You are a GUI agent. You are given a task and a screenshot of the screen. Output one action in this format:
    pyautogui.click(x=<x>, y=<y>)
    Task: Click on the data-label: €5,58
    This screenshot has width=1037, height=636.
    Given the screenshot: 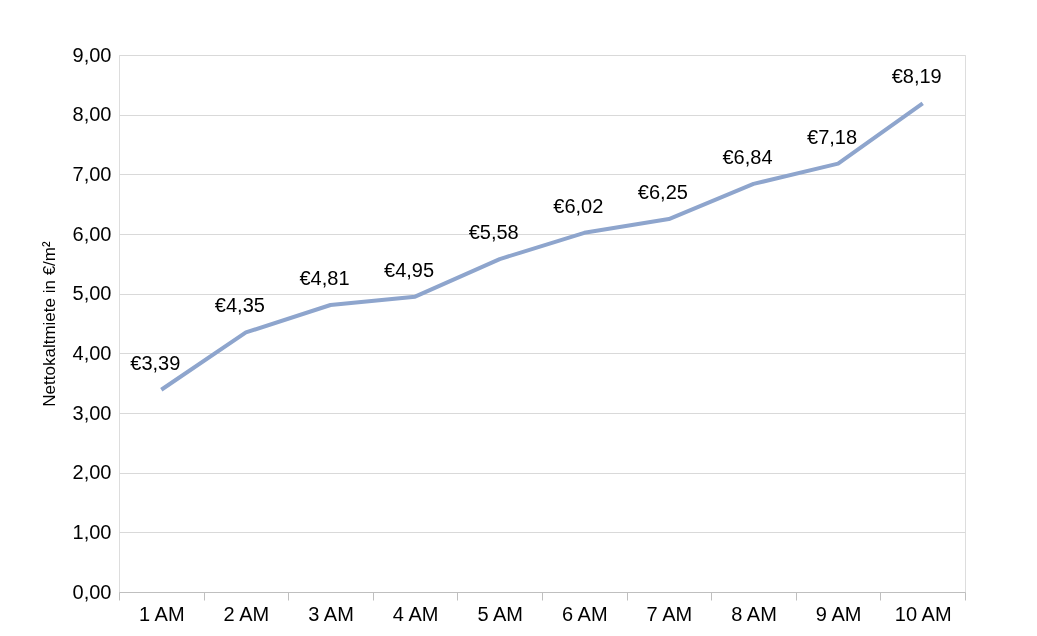 What is the action you would take?
    pyautogui.click(x=493, y=232)
    